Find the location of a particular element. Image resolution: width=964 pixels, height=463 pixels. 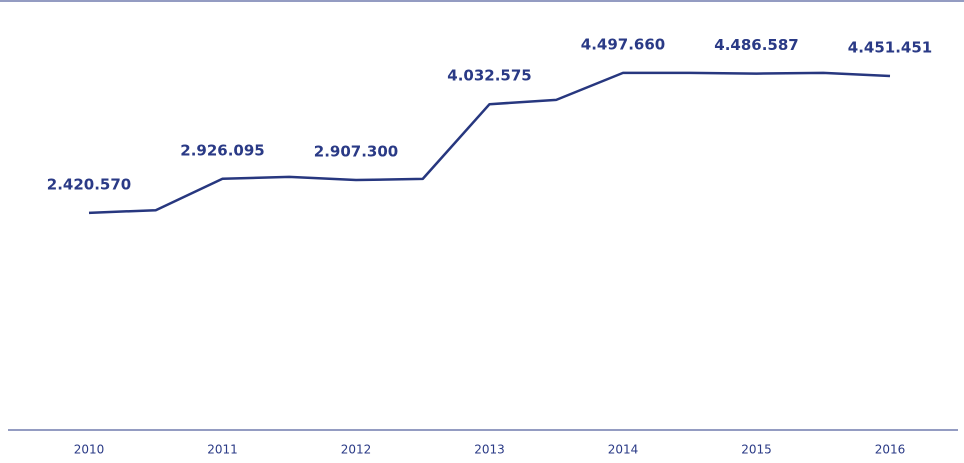

x-tick-label: 2013 is located at coordinates (489, 450).